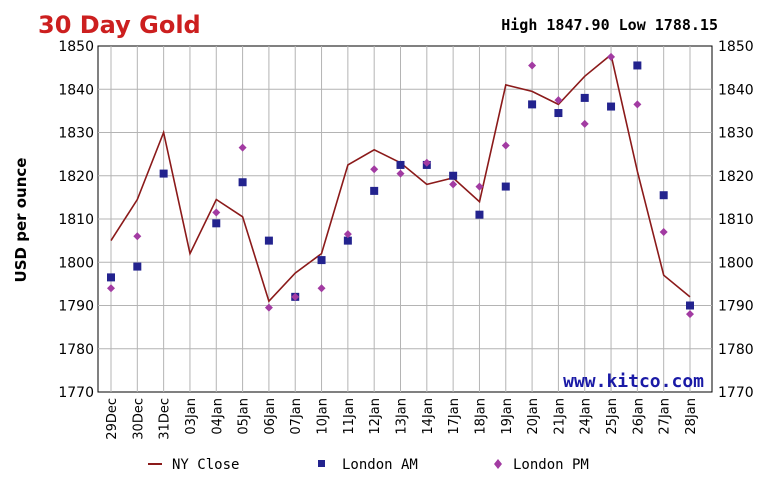 This screenshot has width=780, height=482. Describe the element at coordinates (665, 416) in the screenshot. I see `x-tick-label: 27Jan` at that location.